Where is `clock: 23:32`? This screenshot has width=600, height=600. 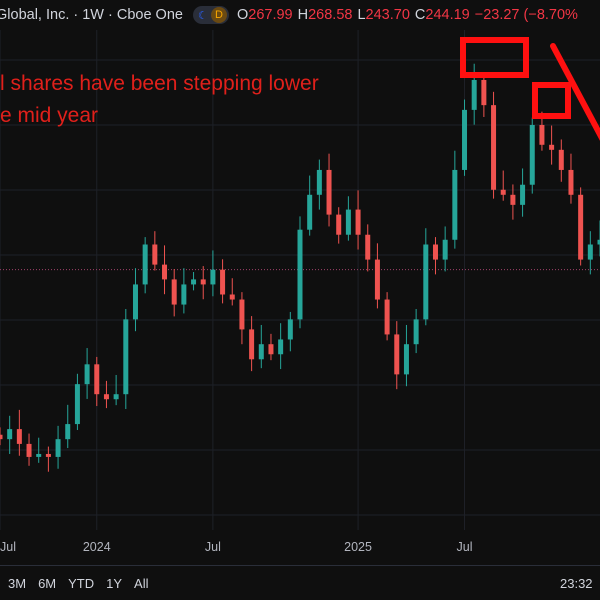 clock: 23:32 is located at coordinates (576, 583).